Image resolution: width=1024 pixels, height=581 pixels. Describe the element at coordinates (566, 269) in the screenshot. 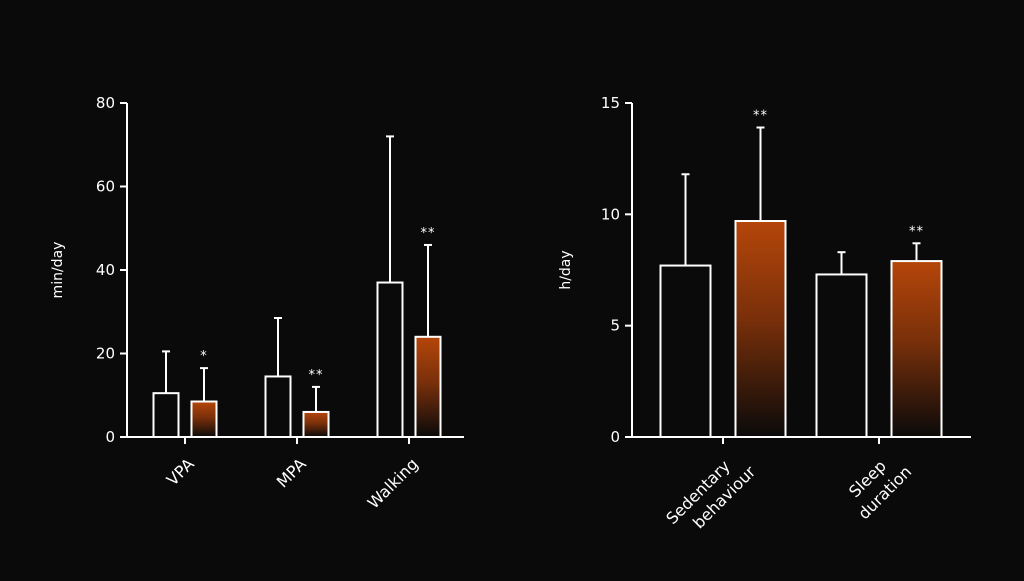

I see `y-axis-title: h/day` at that location.